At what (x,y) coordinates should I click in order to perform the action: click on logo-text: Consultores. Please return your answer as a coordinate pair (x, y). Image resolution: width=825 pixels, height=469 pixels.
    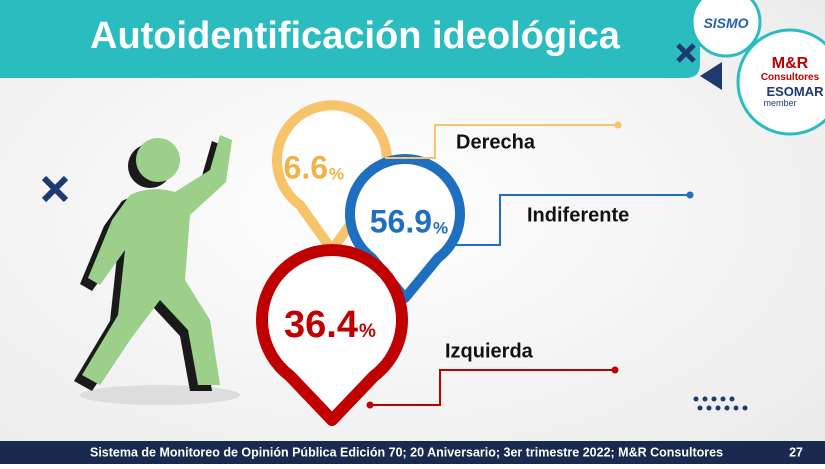
    Looking at the image, I should click on (790, 77).